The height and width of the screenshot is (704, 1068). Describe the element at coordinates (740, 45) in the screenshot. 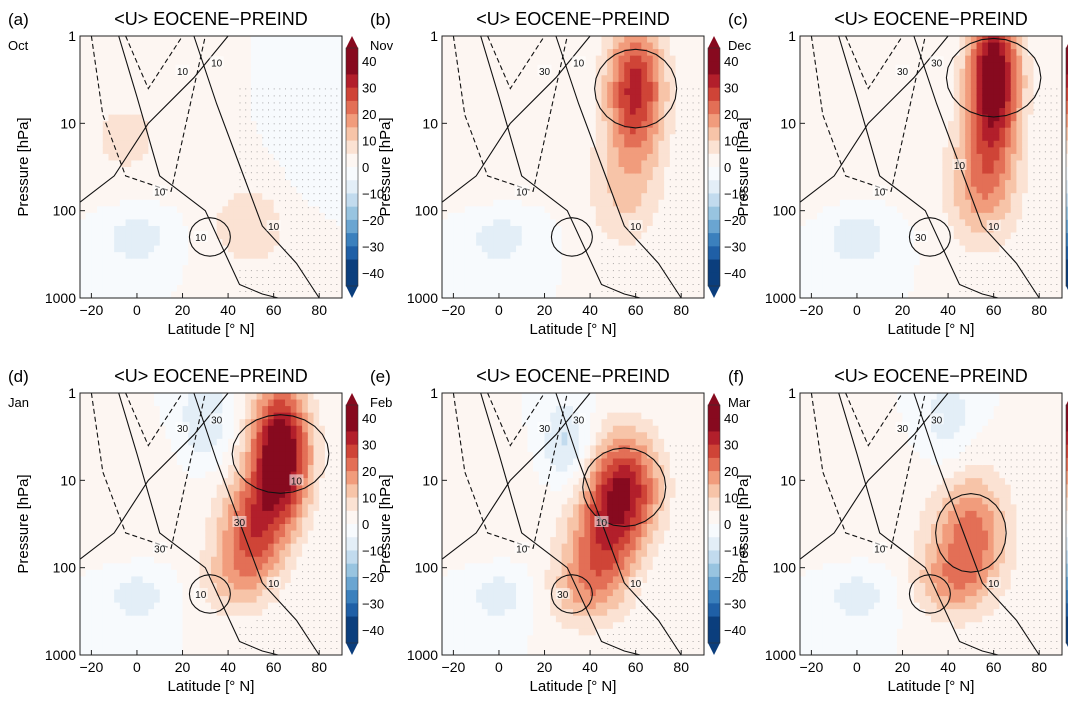

I see `panel-month: Dec` at that location.